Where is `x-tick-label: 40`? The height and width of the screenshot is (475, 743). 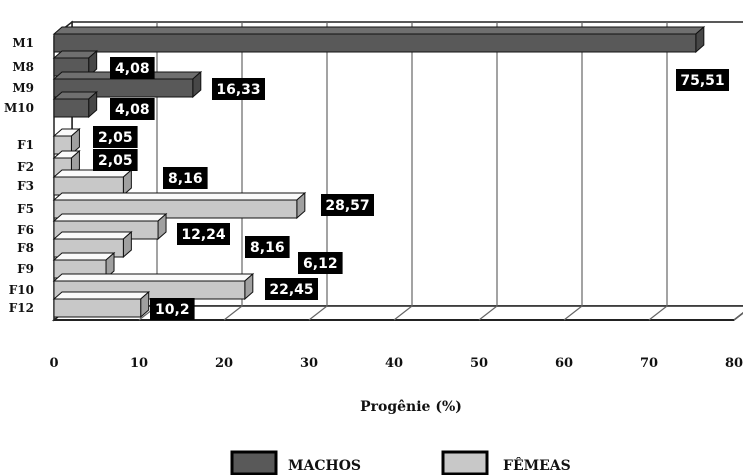
x-tick-label: 40 is located at coordinates (394, 363).